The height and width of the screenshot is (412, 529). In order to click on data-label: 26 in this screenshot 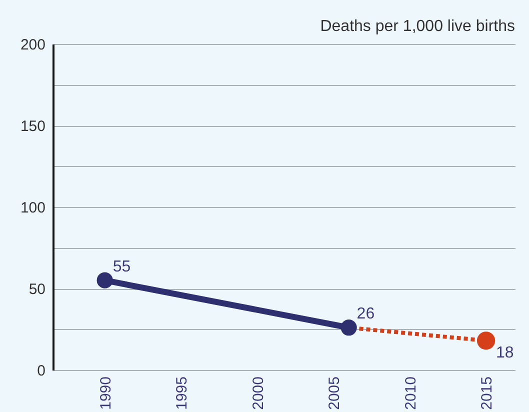, I will do `click(365, 314)`.